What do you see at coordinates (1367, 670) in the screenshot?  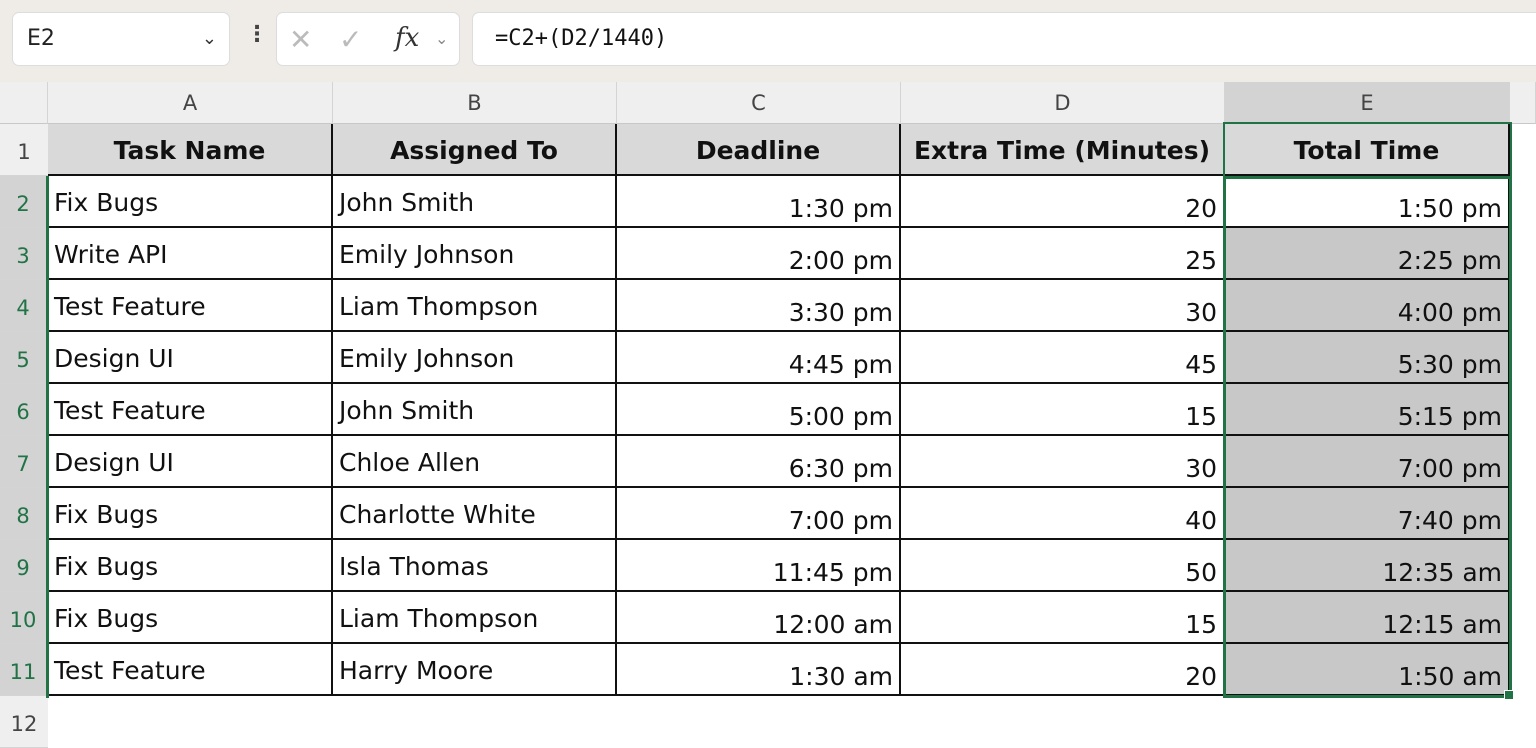 I see `cell-E11: 1:50 am` at bounding box center [1367, 670].